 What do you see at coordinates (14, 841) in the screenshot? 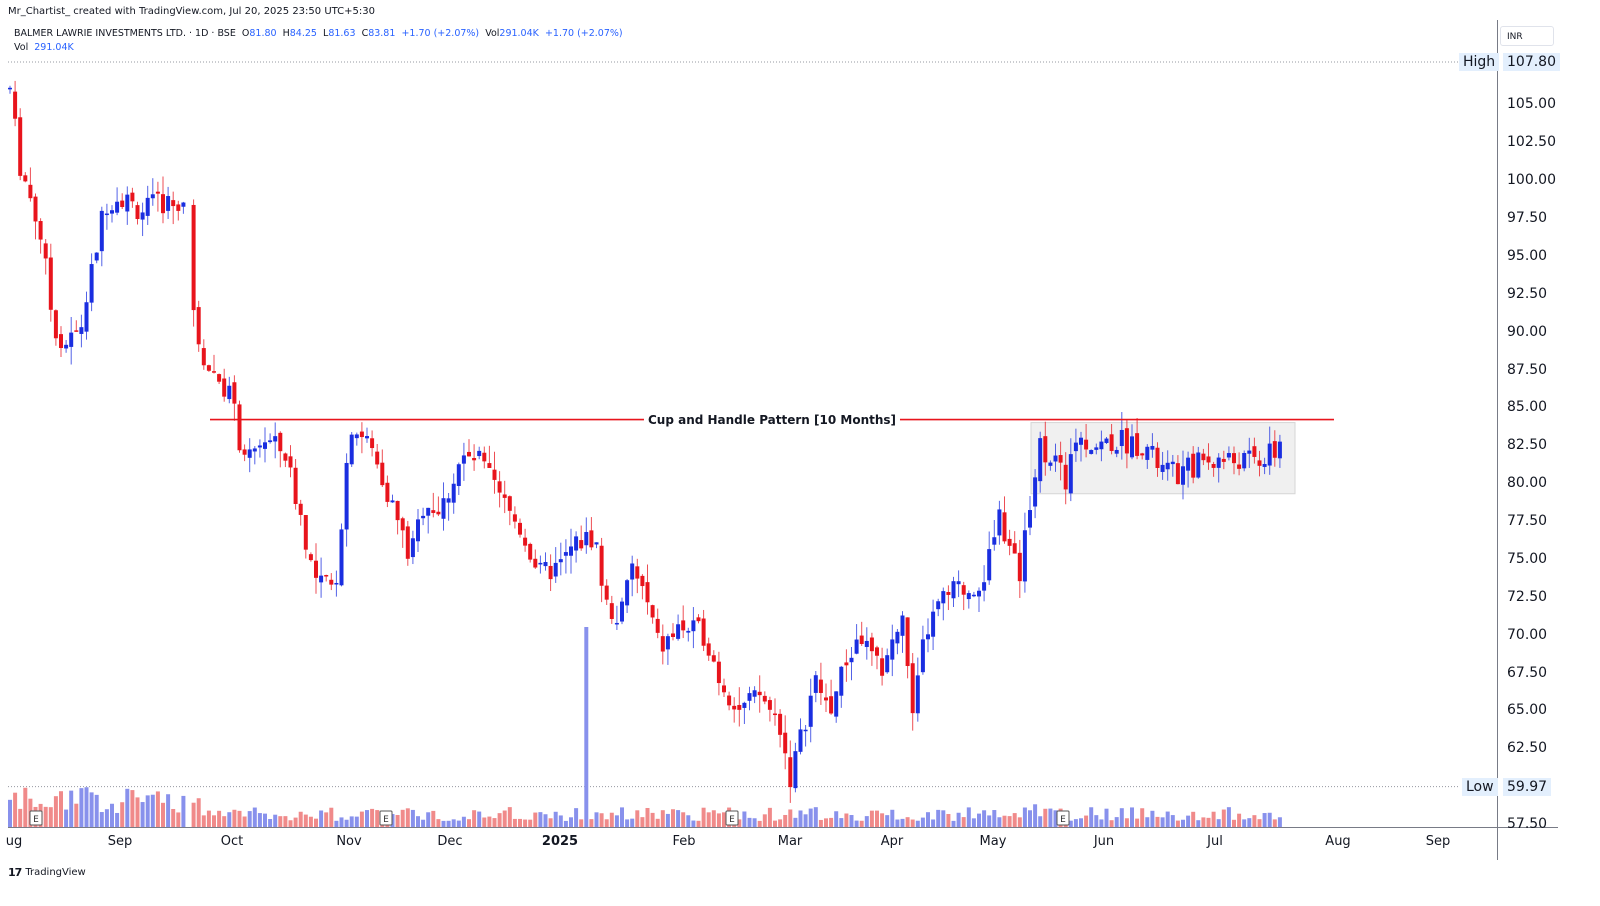
I see `time-tick-label: ug` at bounding box center [14, 841].